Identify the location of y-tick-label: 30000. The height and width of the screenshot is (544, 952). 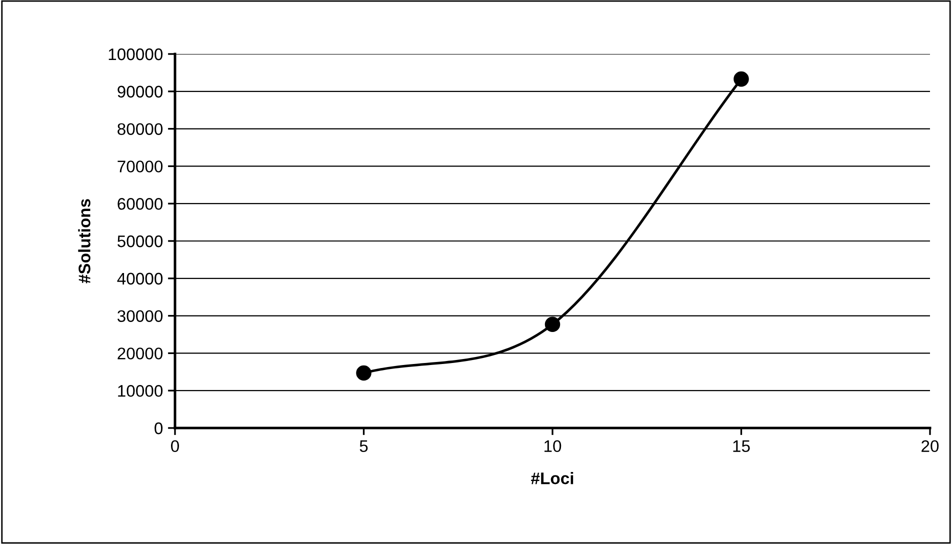
(140, 316).